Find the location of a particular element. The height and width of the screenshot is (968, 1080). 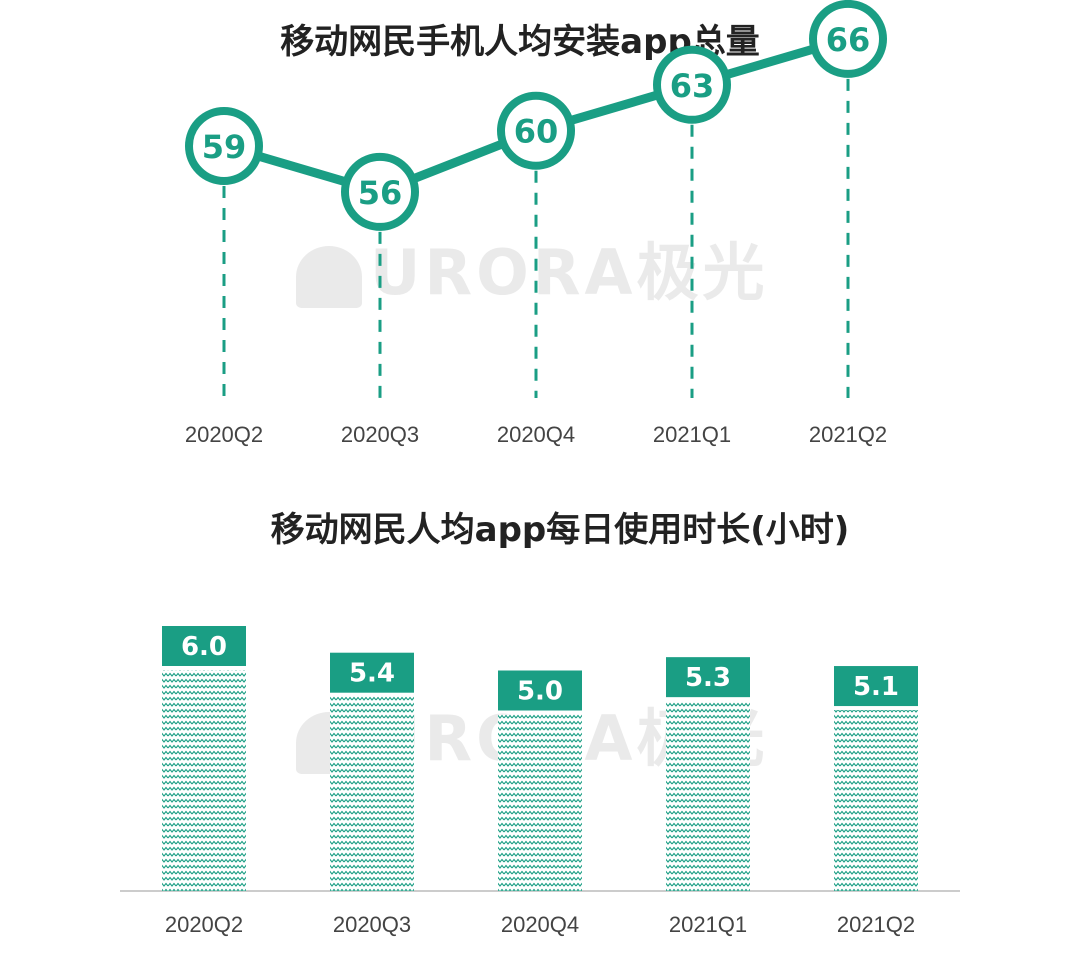

data-label: 6.0 is located at coordinates (204, 647).